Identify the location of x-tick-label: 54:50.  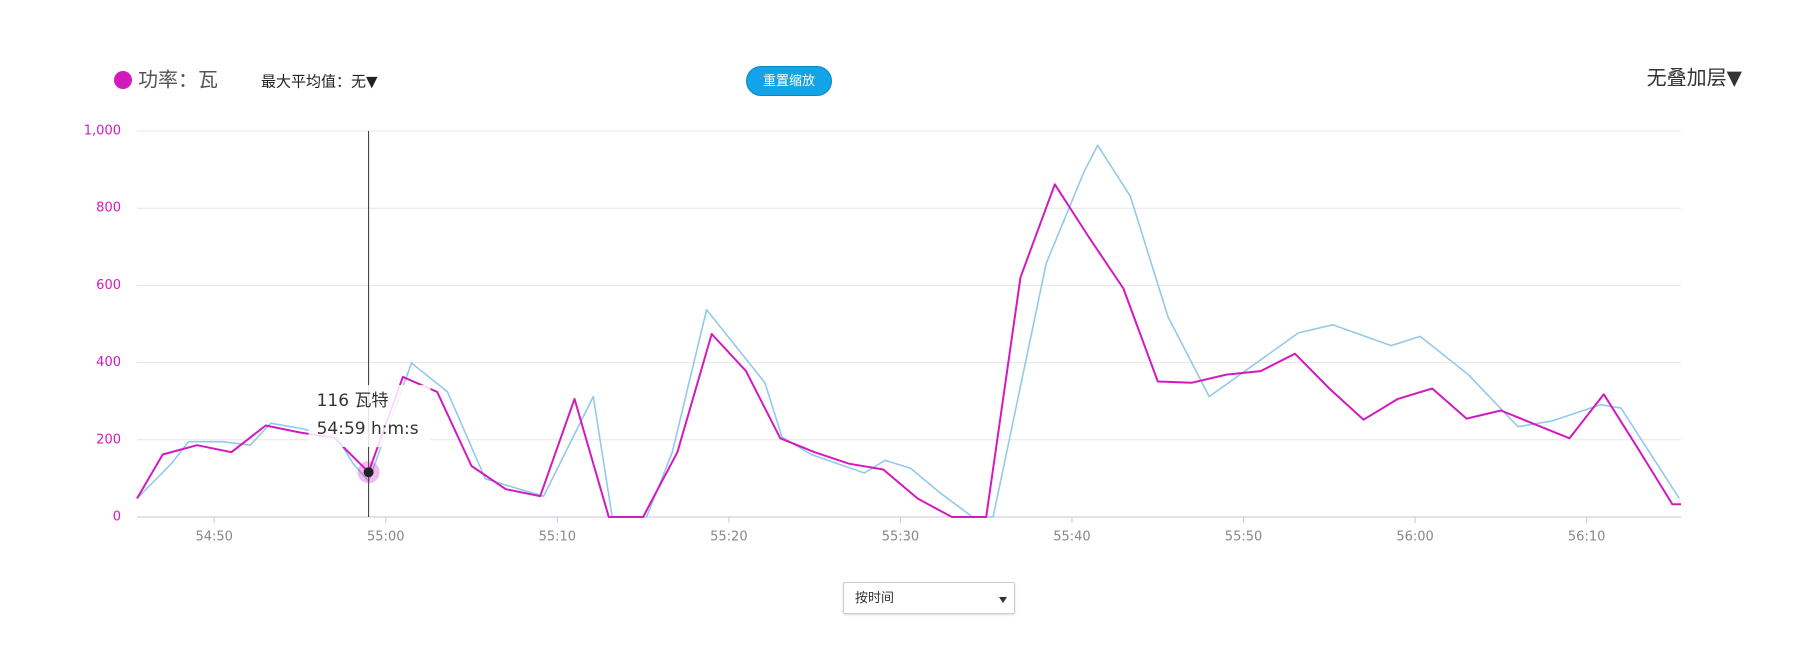
(213, 537).